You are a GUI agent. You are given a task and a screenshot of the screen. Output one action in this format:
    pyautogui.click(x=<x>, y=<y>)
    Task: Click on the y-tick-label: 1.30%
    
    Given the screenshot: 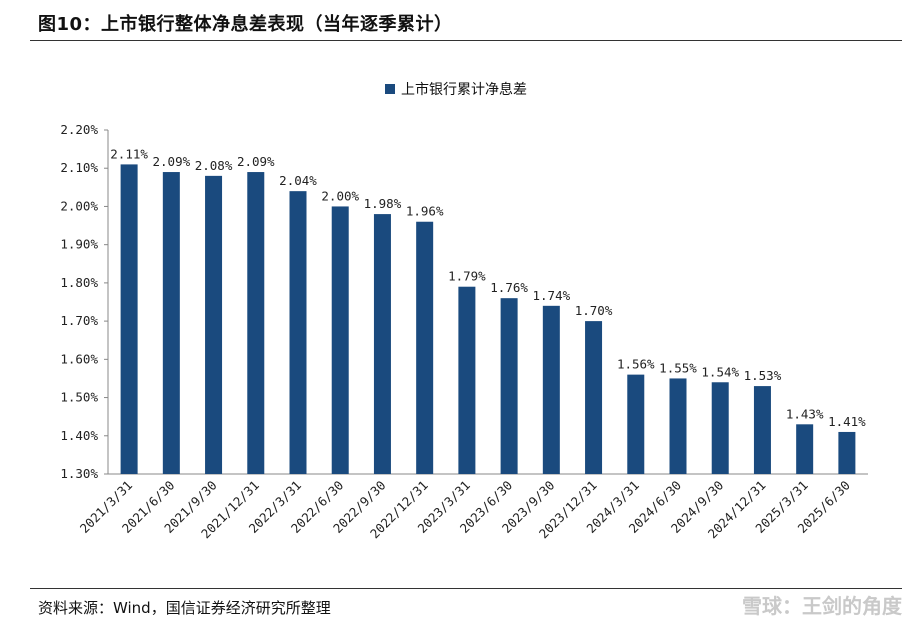 What is the action you would take?
    pyautogui.click(x=79, y=473)
    